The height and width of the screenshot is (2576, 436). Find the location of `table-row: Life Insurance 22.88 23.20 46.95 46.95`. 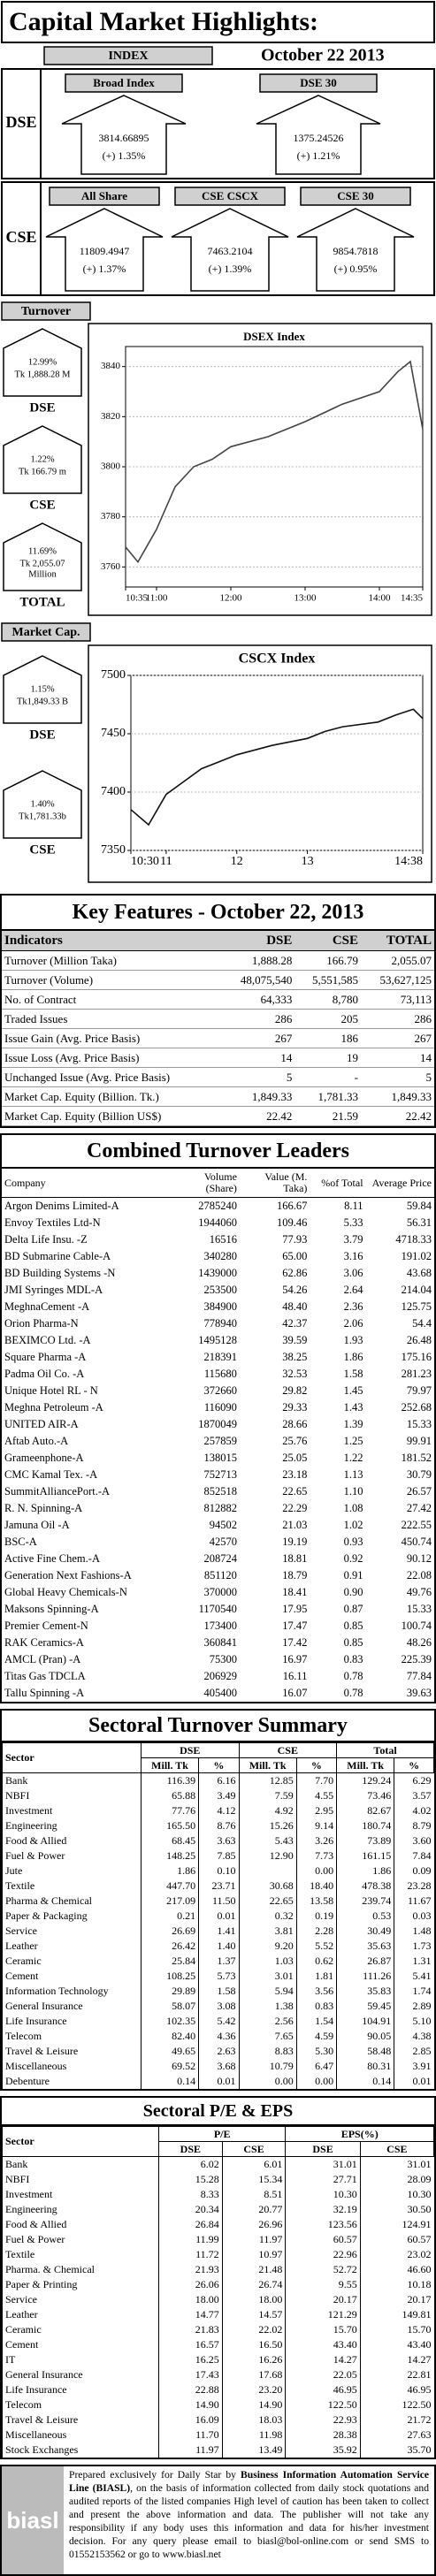

table-row: Life Insurance 22.88 23.20 46.95 46.95 is located at coordinates (218, 2389).